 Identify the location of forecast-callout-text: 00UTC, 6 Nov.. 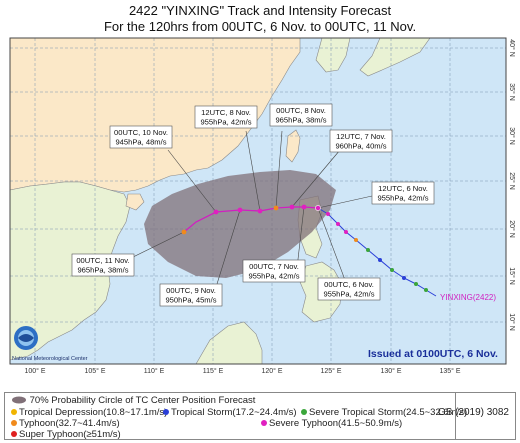
(349, 284).